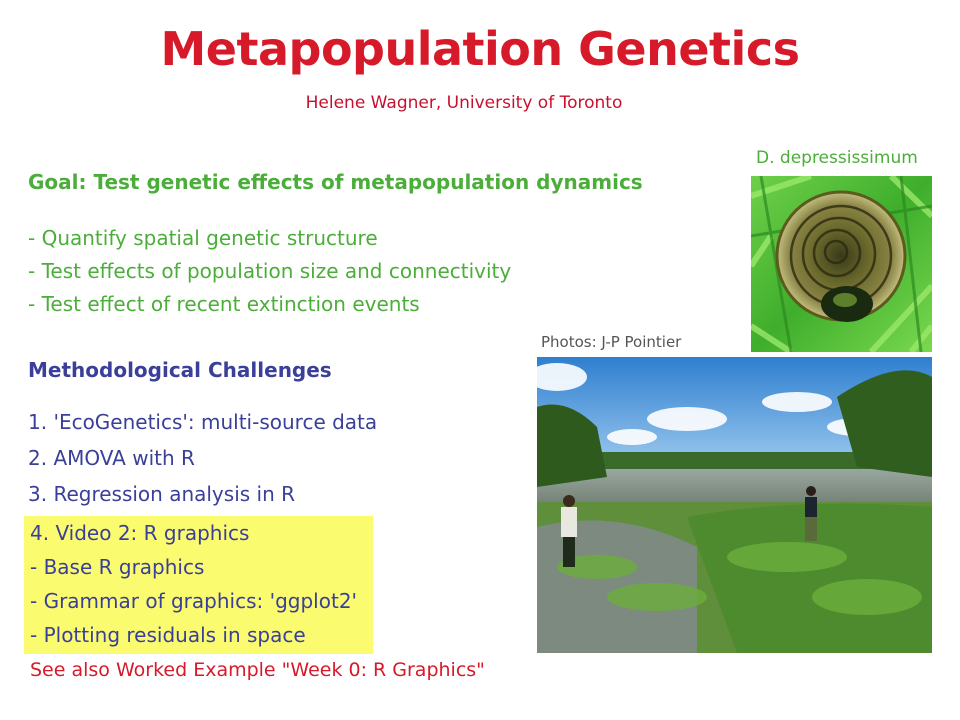  Describe the element at coordinates (168, 635) in the screenshot. I see `highlight-item: - Plotting residuals in space` at that location.